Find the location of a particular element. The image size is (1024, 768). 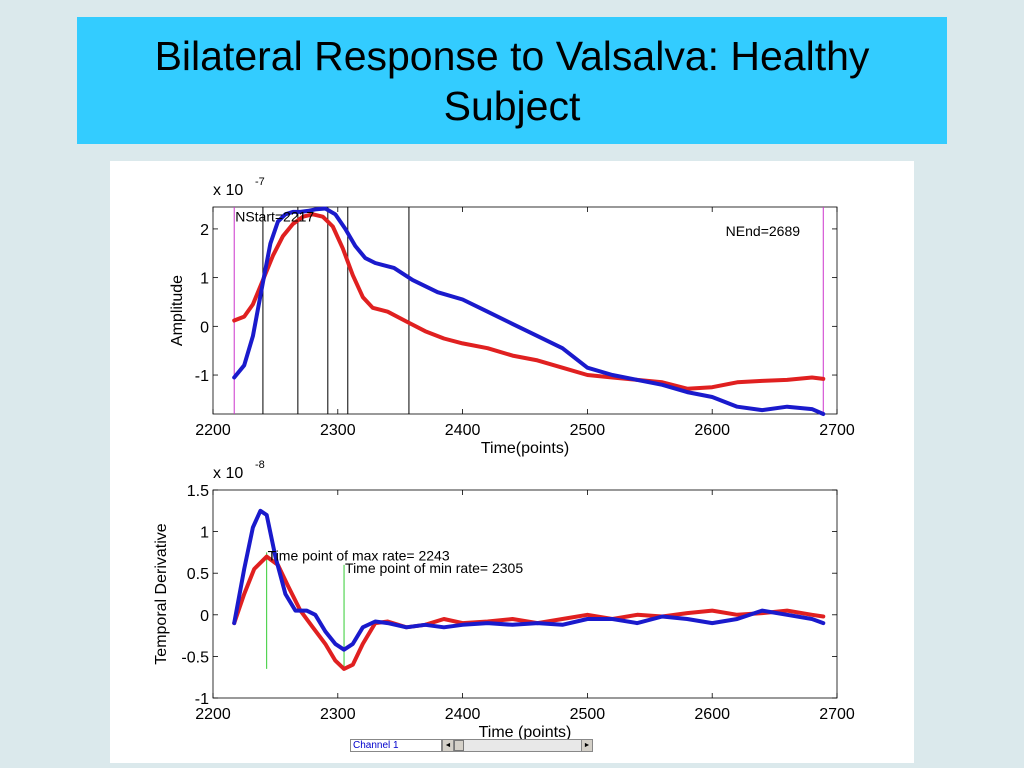

chart1-y-tick-label: 2 is located at coordinates (204, 230).